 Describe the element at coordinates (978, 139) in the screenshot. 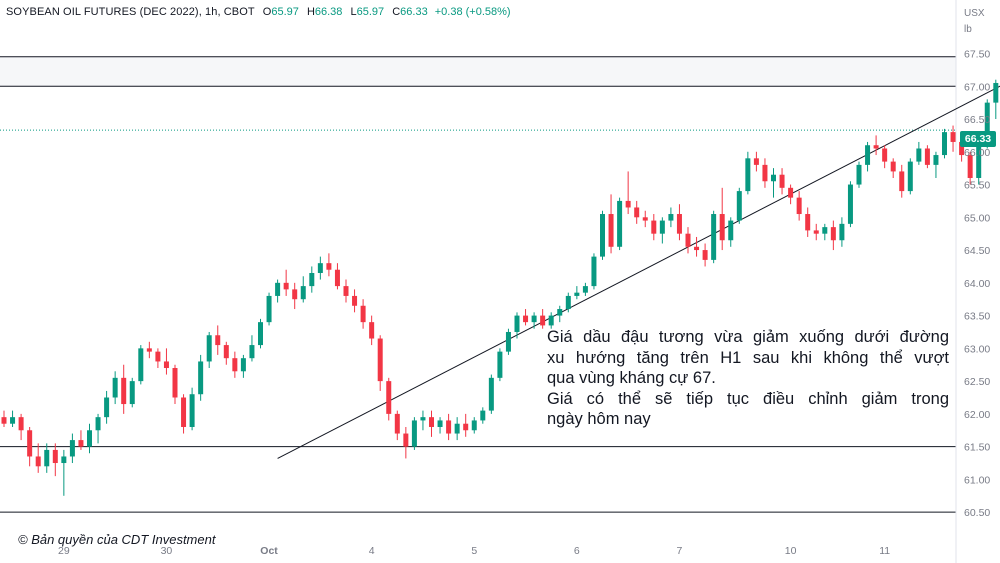

I see `last-price-tag: 66.33` at that location.